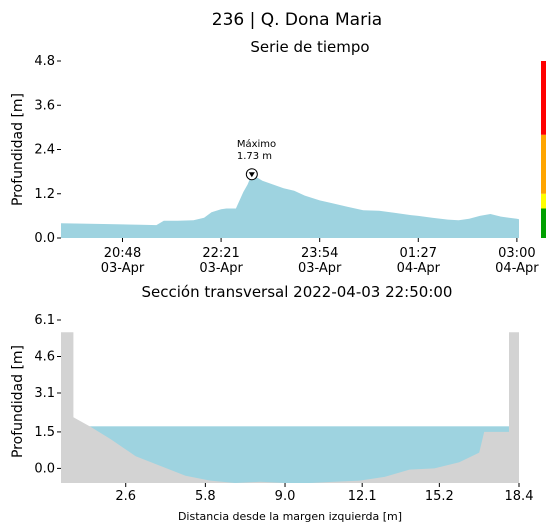 The width and height of the screenshot is (547, 525). I want to click on x-tick-label: 23:54, so click(319, 253).